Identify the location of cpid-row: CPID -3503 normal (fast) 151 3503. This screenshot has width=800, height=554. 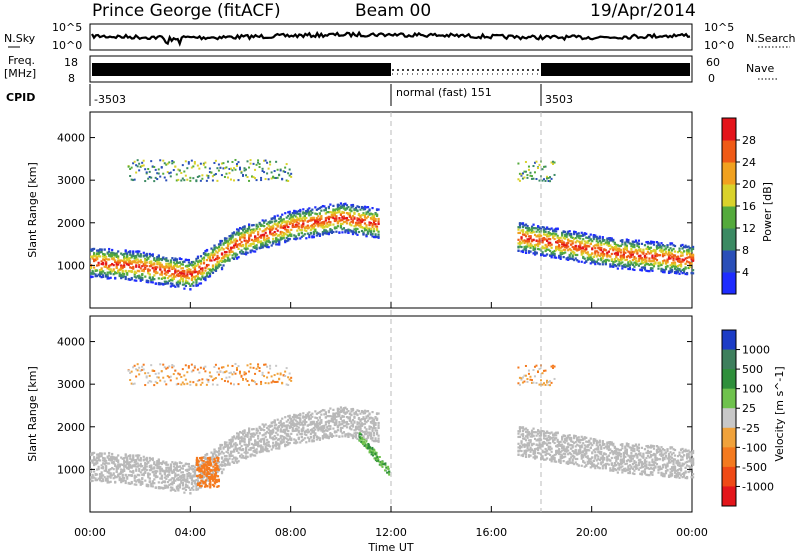
(289, 95).